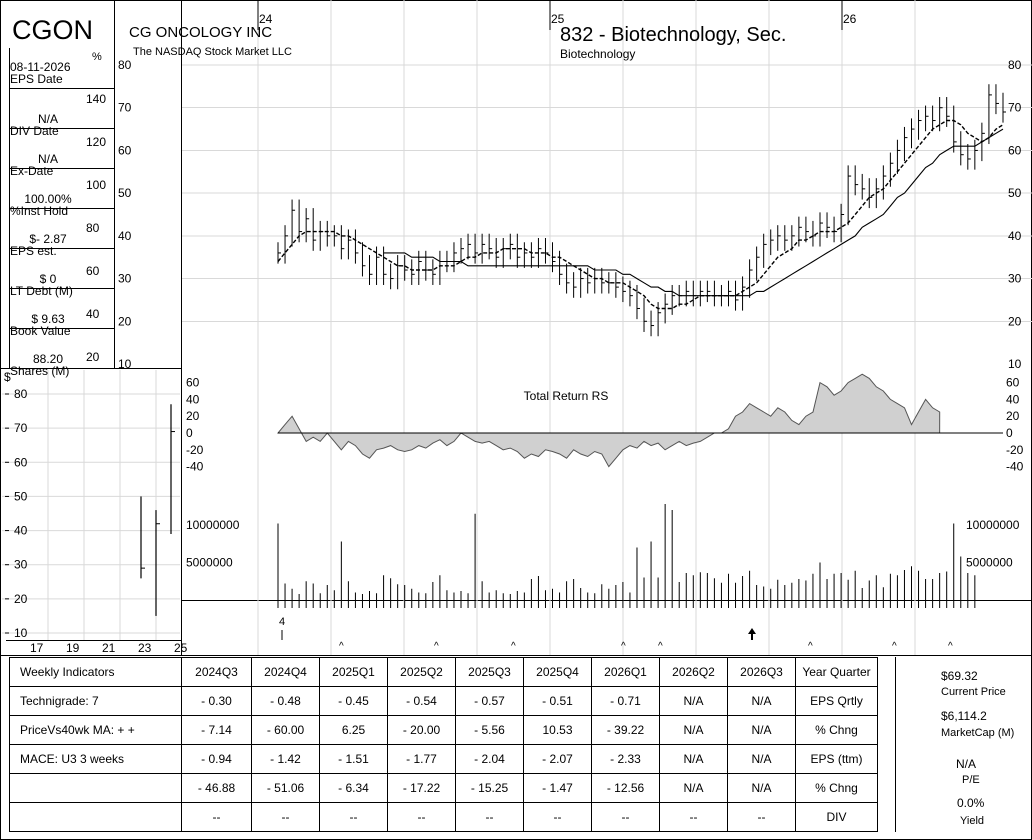  I want to click on table-header-cell: 2026Q1, so click(625, 672).